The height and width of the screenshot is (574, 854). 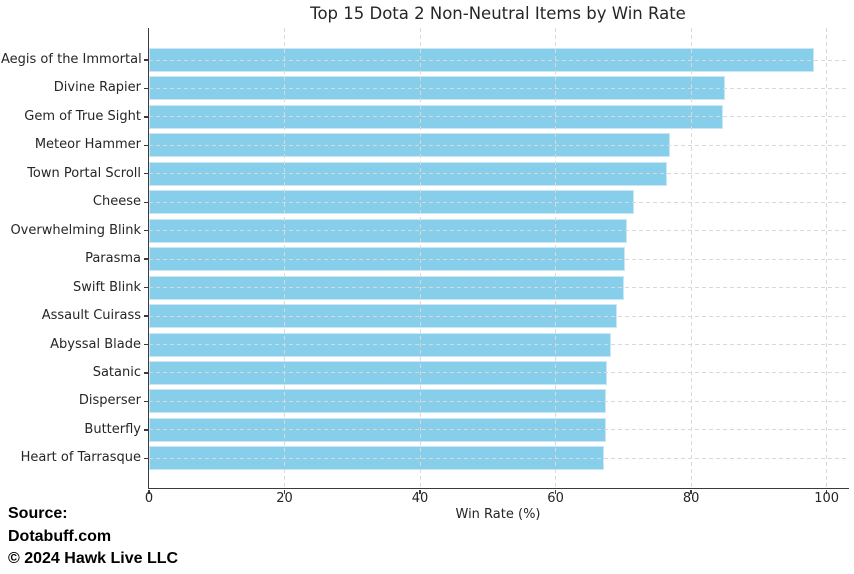 What do you see at coordinates (149, 498) in the screenshot?
I see `x-tick-label: 0` at bounding box center [149, 498].